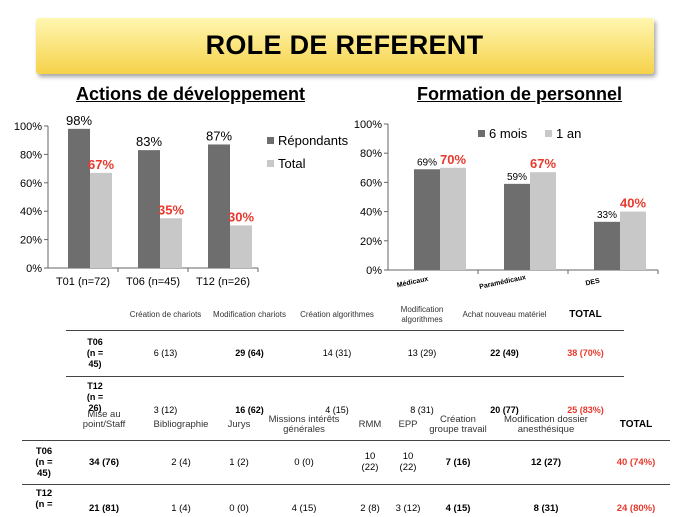 The width and height of the screenshot is (689, 517). I want to click on legend-label: 6 mois, so click(508, 133).